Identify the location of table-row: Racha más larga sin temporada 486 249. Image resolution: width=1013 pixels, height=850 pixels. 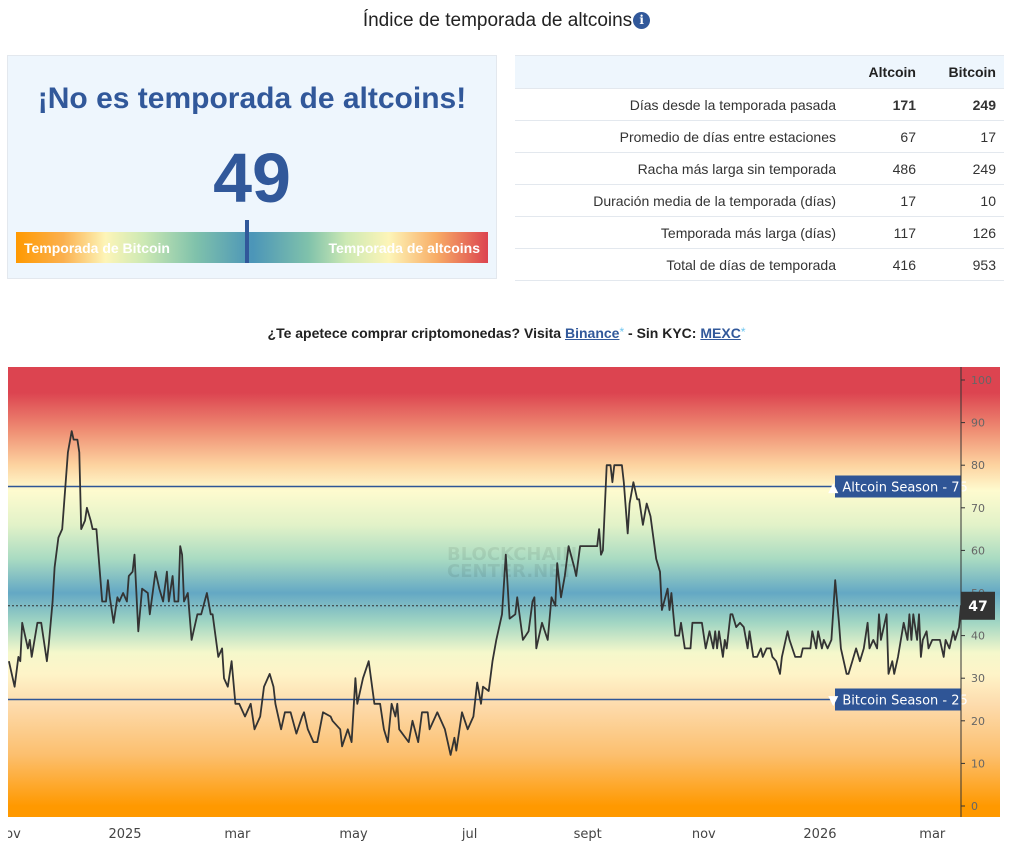
(759, 168).